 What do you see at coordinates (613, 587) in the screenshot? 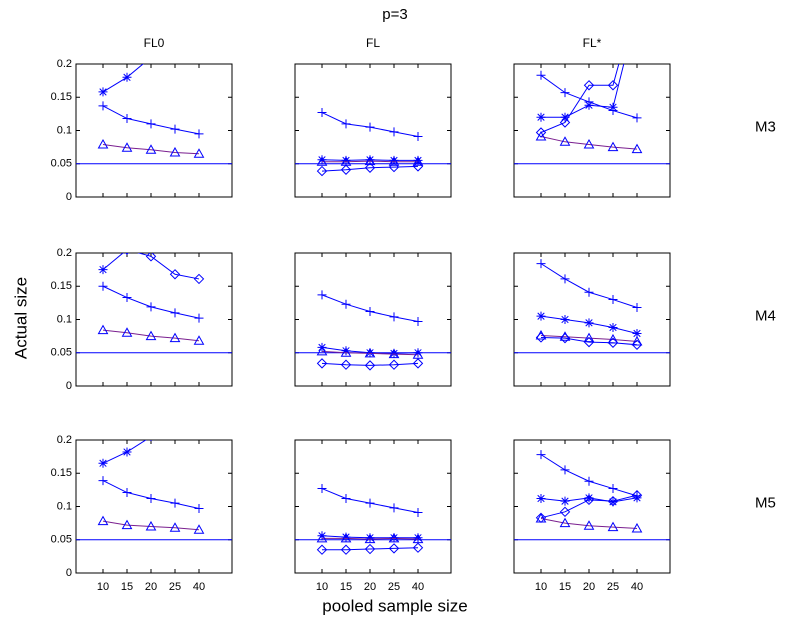
I see `x-tick-label: 25` at bounding box center [613, 587].